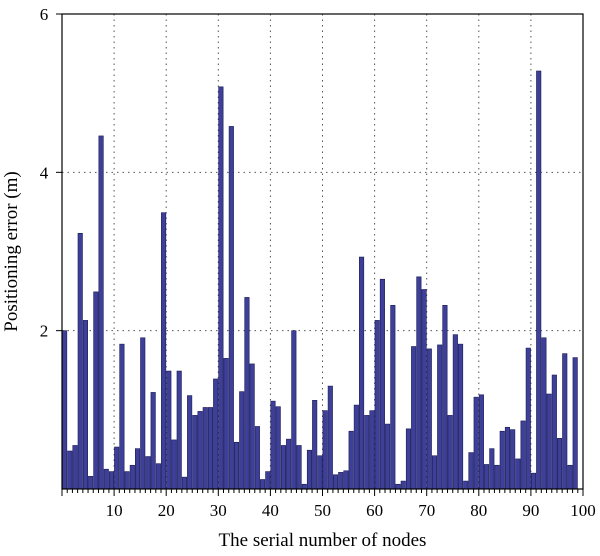 This screenshot has width=600, height=556. What do you see at coordinates (583, 510) in the screenshot?
I see `x-tick-label: 100` at bounding box center [583, 510].